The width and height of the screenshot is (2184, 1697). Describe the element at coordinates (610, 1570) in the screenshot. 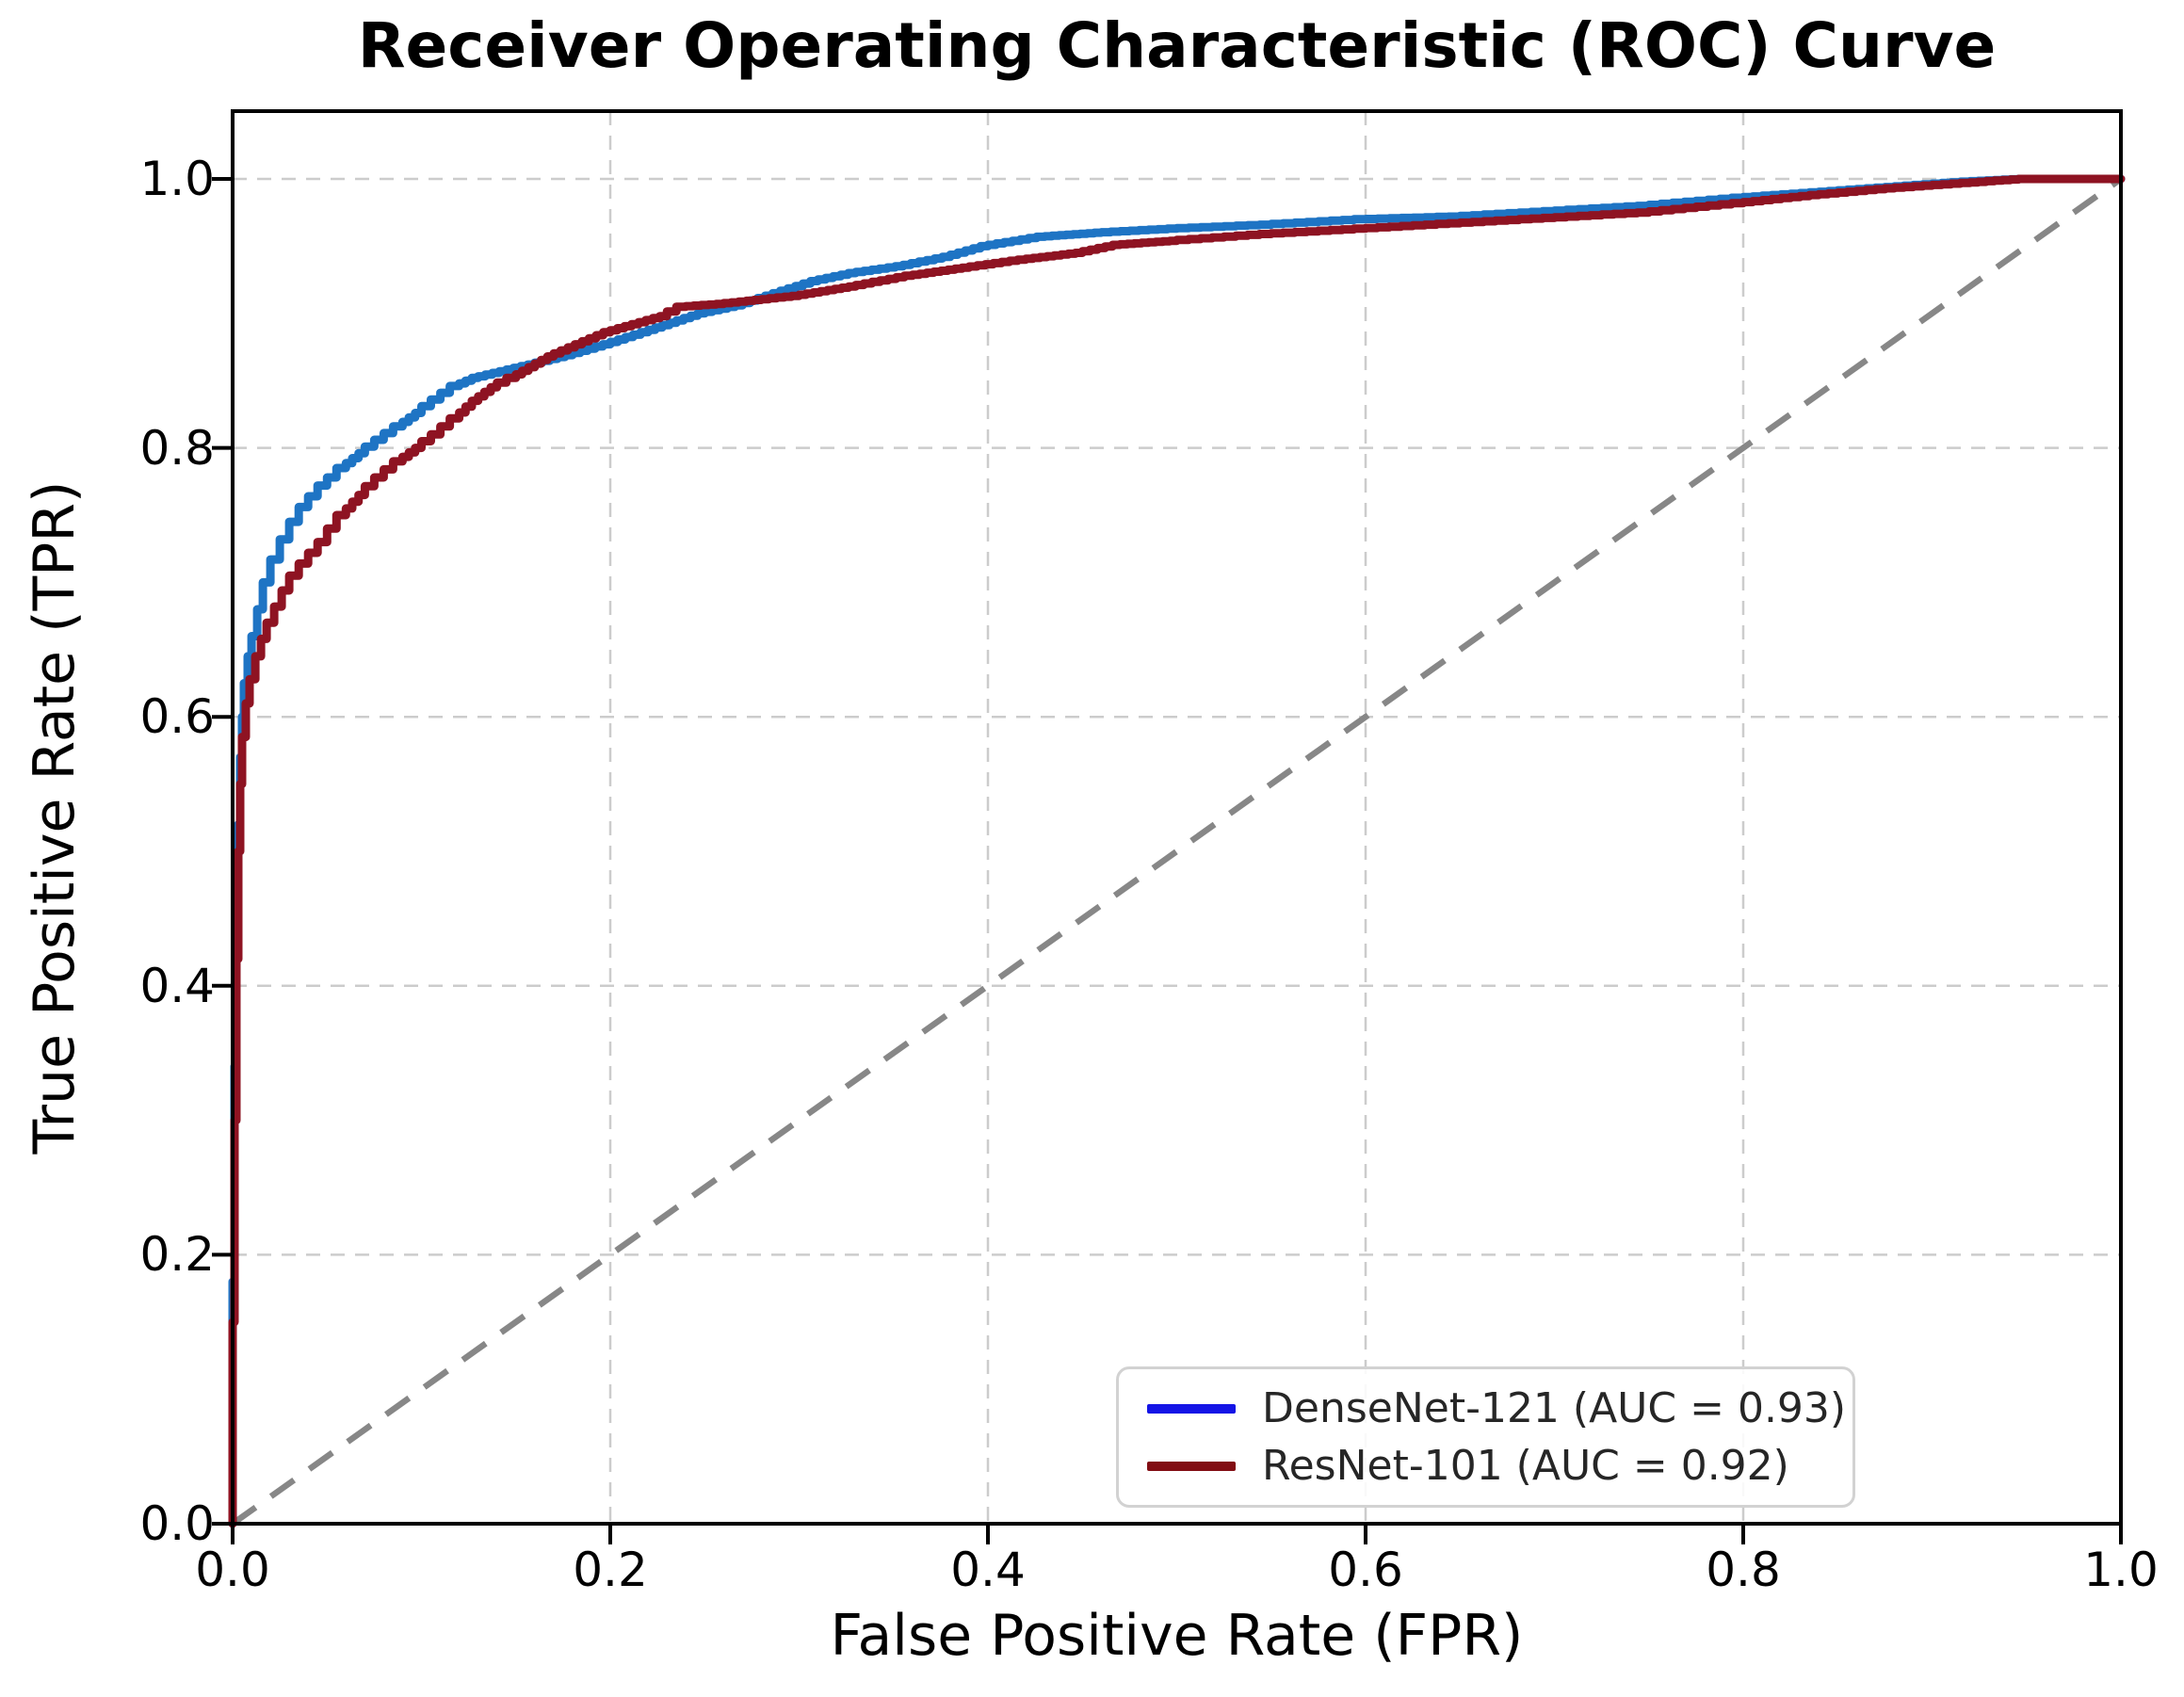

I see `x-tick-label: 0.2` at that location.